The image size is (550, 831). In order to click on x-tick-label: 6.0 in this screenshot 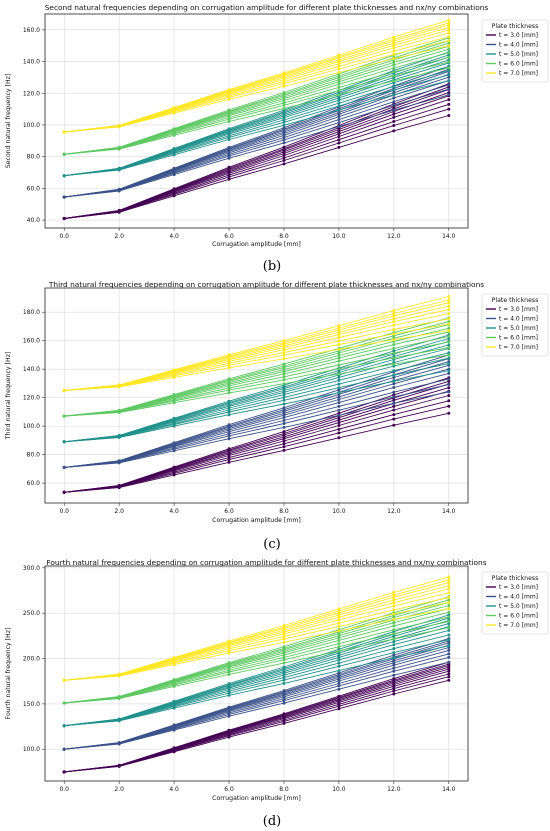, I will do `click(229, 511)`.